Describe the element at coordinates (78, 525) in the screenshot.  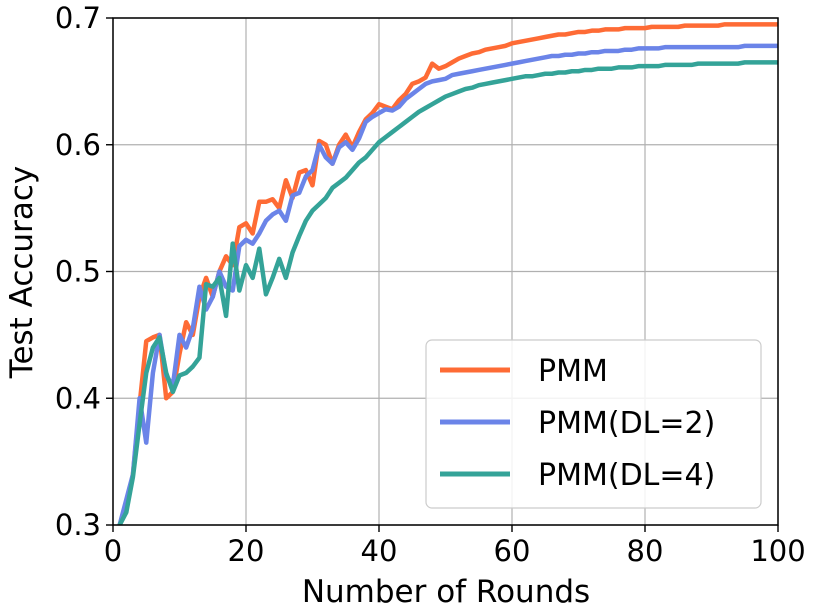
I see `y-tick-label: 0.3` at that location.